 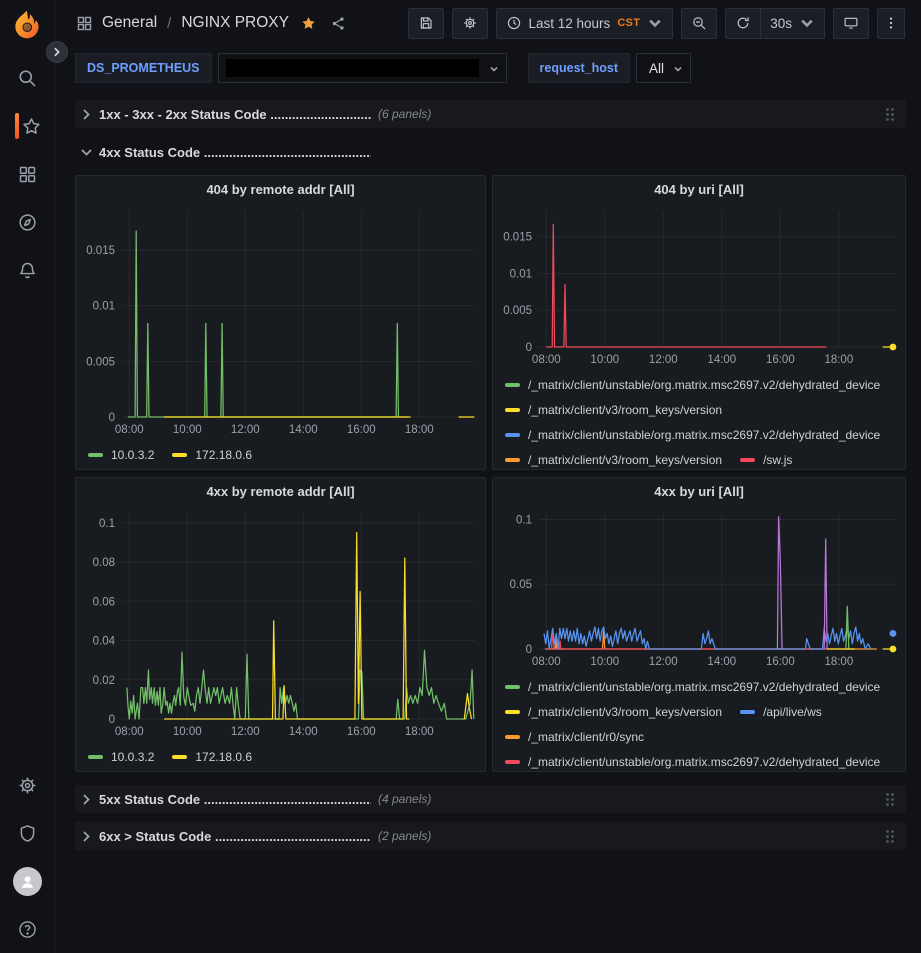 What do you see at coordinates (775, 23) in the screenshot?
I see `refresh-group: 30s` at bounding box center [775, 23].